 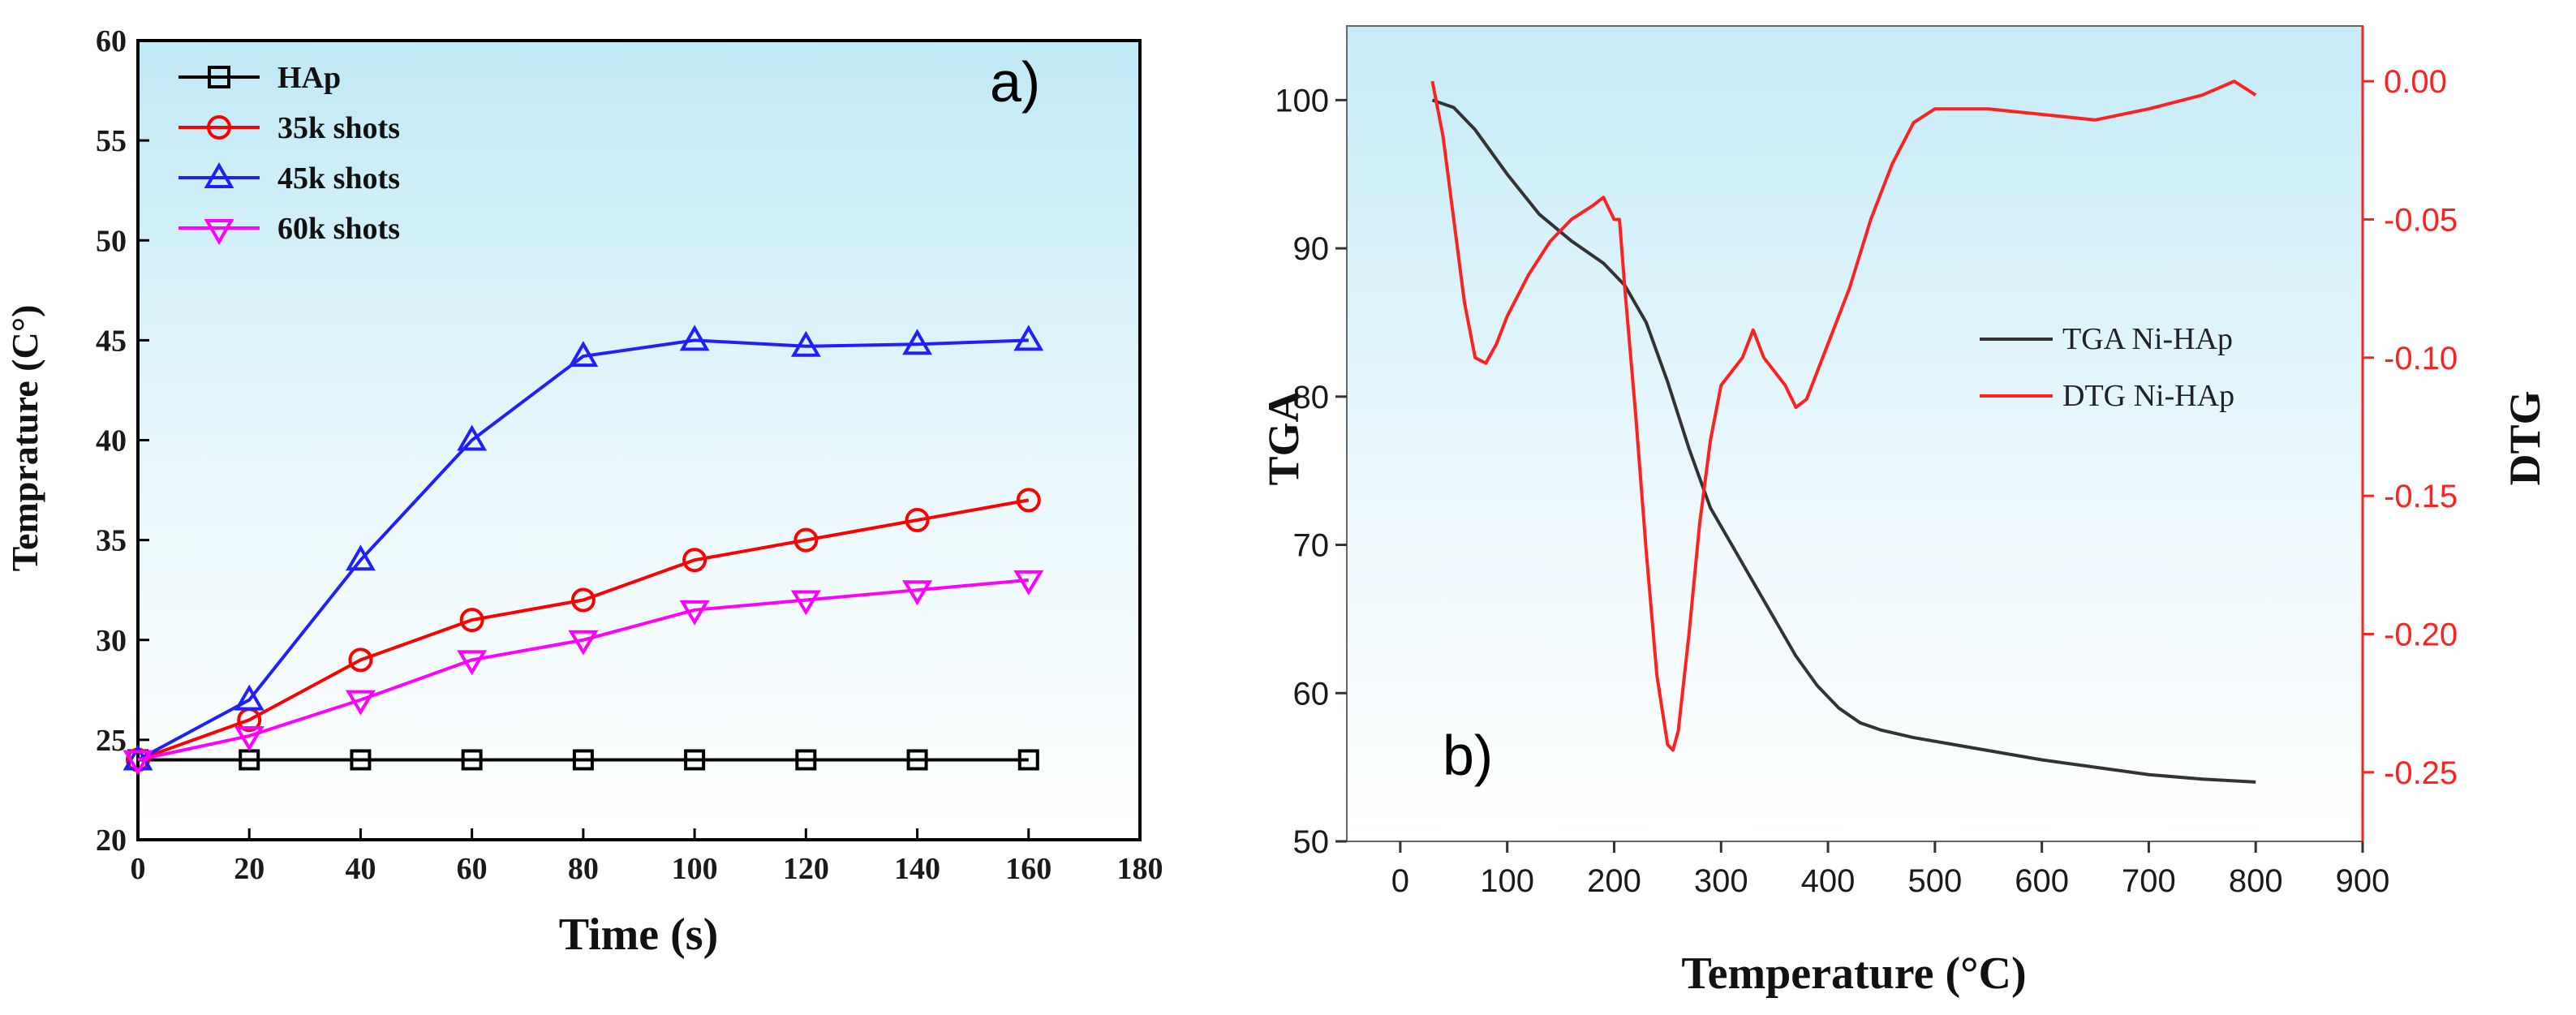 What do you see at coordinates (806, 869) in the screenshot?
I see `x-tick-label: 120` at bounding box center [806, 869].